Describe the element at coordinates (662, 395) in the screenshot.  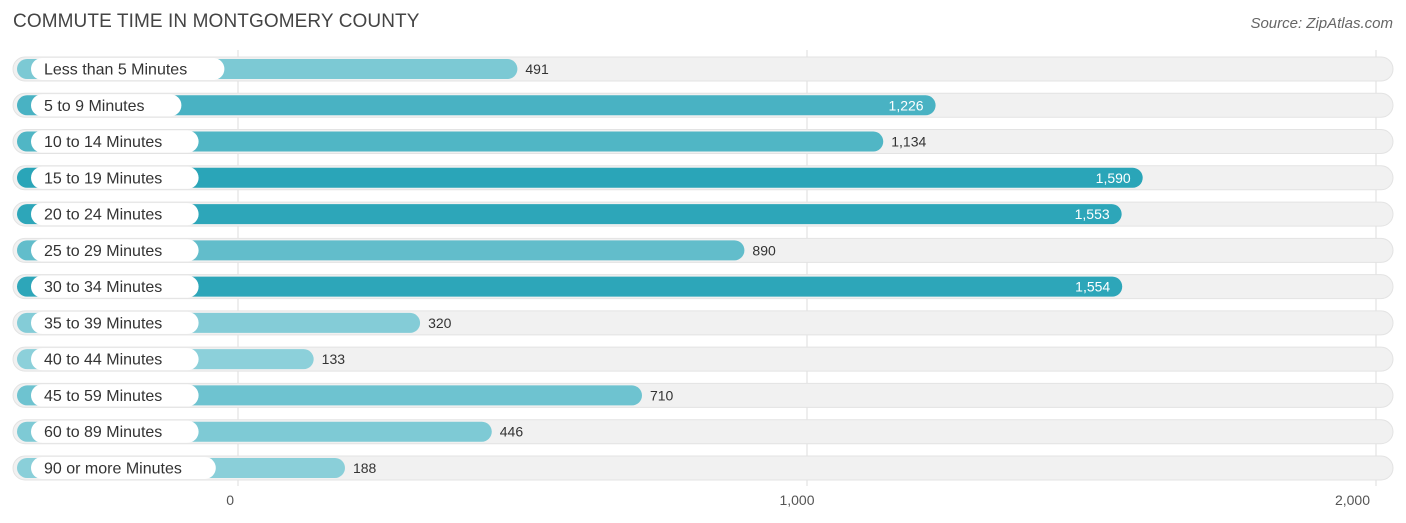
I see `value-label: 710` at that location.